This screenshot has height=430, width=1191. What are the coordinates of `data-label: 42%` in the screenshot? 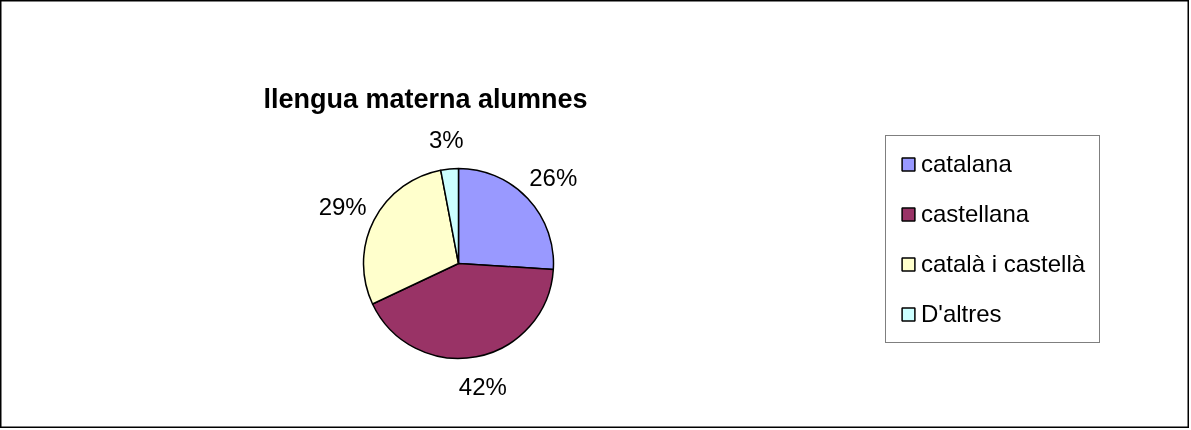 It's located at (482, 386).